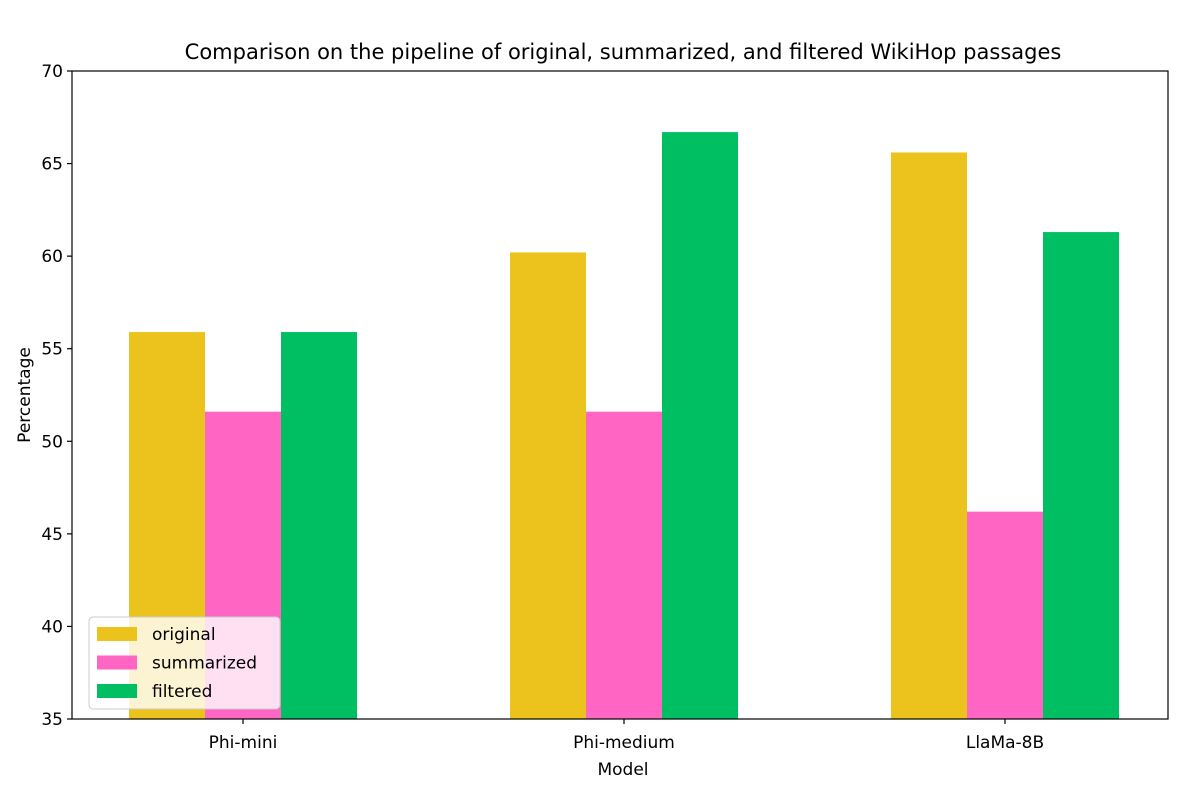 This screenshot has width=1196, height=794. Describe the element at coordinates (117, 662) in the screenshot. I see `legend-swatch-summarized` at that location.